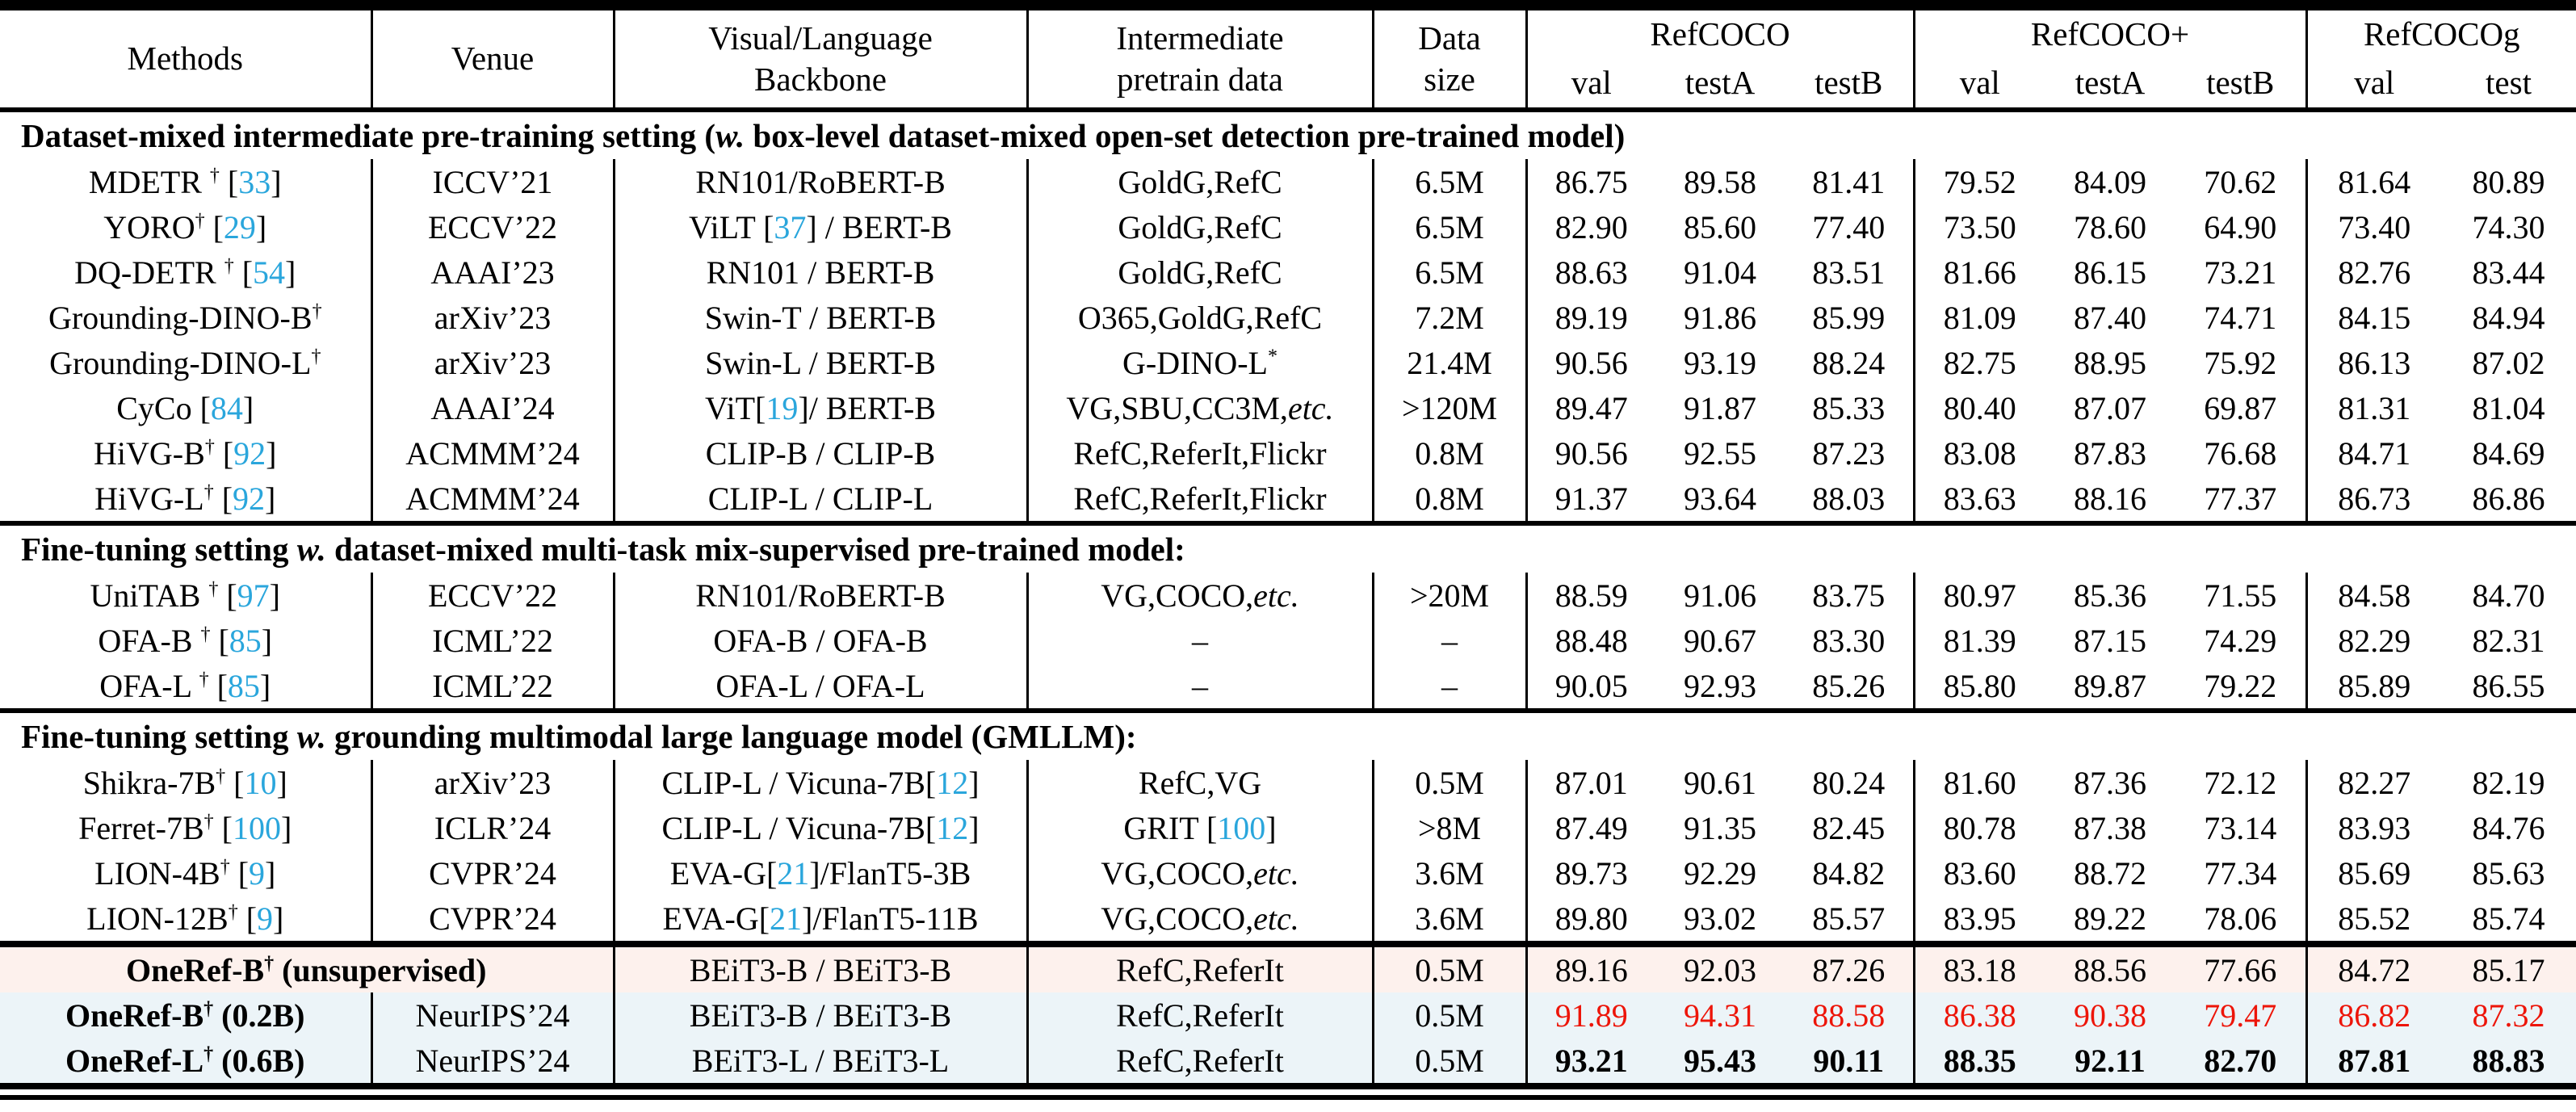 Image resolution: width=2576 pixels, height=1112 pixels. I want to click on cell-refcoco-testb: 85.33, so click(1849, 407).